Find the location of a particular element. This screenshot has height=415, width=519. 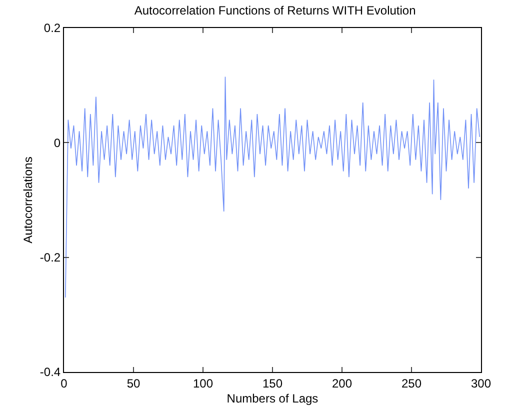

x-tick-label: 250 is located at coordinates (411, 383).